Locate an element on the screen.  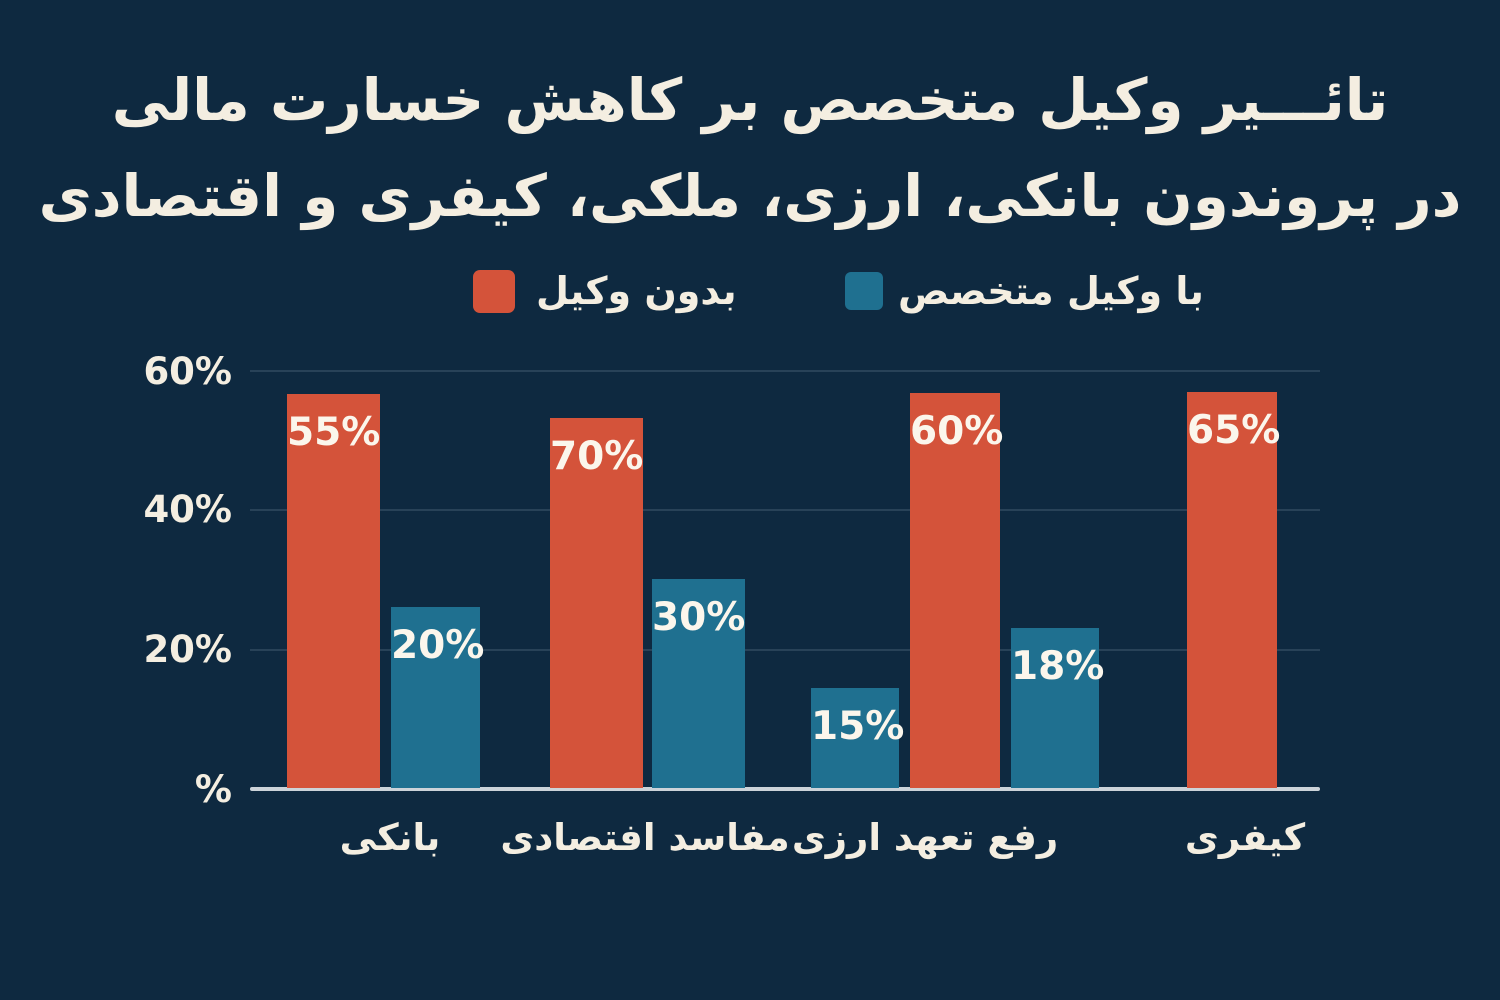
chart-title-line1: تائـــیر وکیل متخصص بر کاهش خسارت مالی is located at coordinates (750, 100).